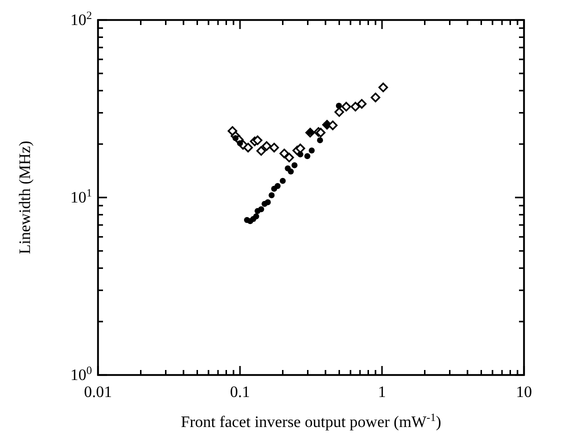  What do you see at coordinates (81, 19) in the screenshot?
I see `y-tick-label: 10$^{2}$` at bounding box center [81, 19].